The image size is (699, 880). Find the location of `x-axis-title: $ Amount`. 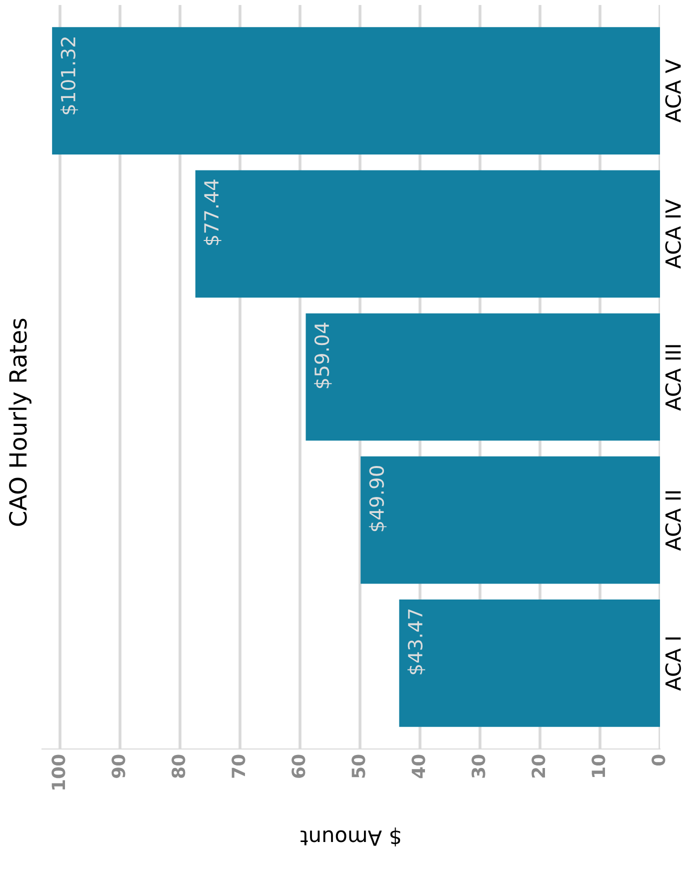

x-axis-title: $ Amount is located at coordinates (350, 837).